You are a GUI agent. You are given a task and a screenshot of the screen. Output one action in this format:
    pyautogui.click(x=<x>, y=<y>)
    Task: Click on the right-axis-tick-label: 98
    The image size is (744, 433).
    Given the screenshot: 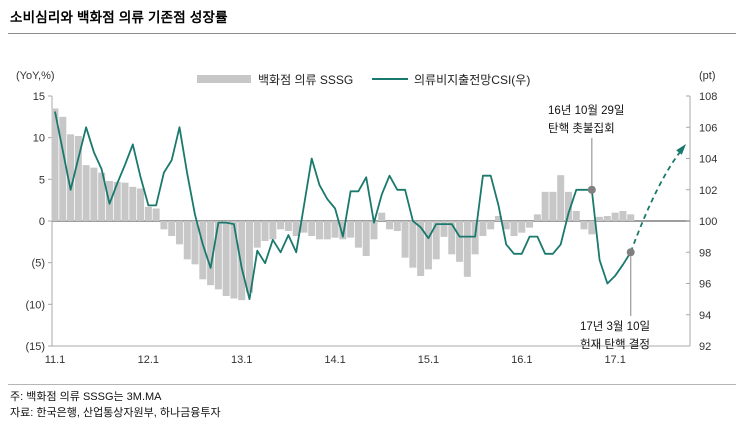 What is the action you would take?
    pyautogui.click(x=705, y=253)
    